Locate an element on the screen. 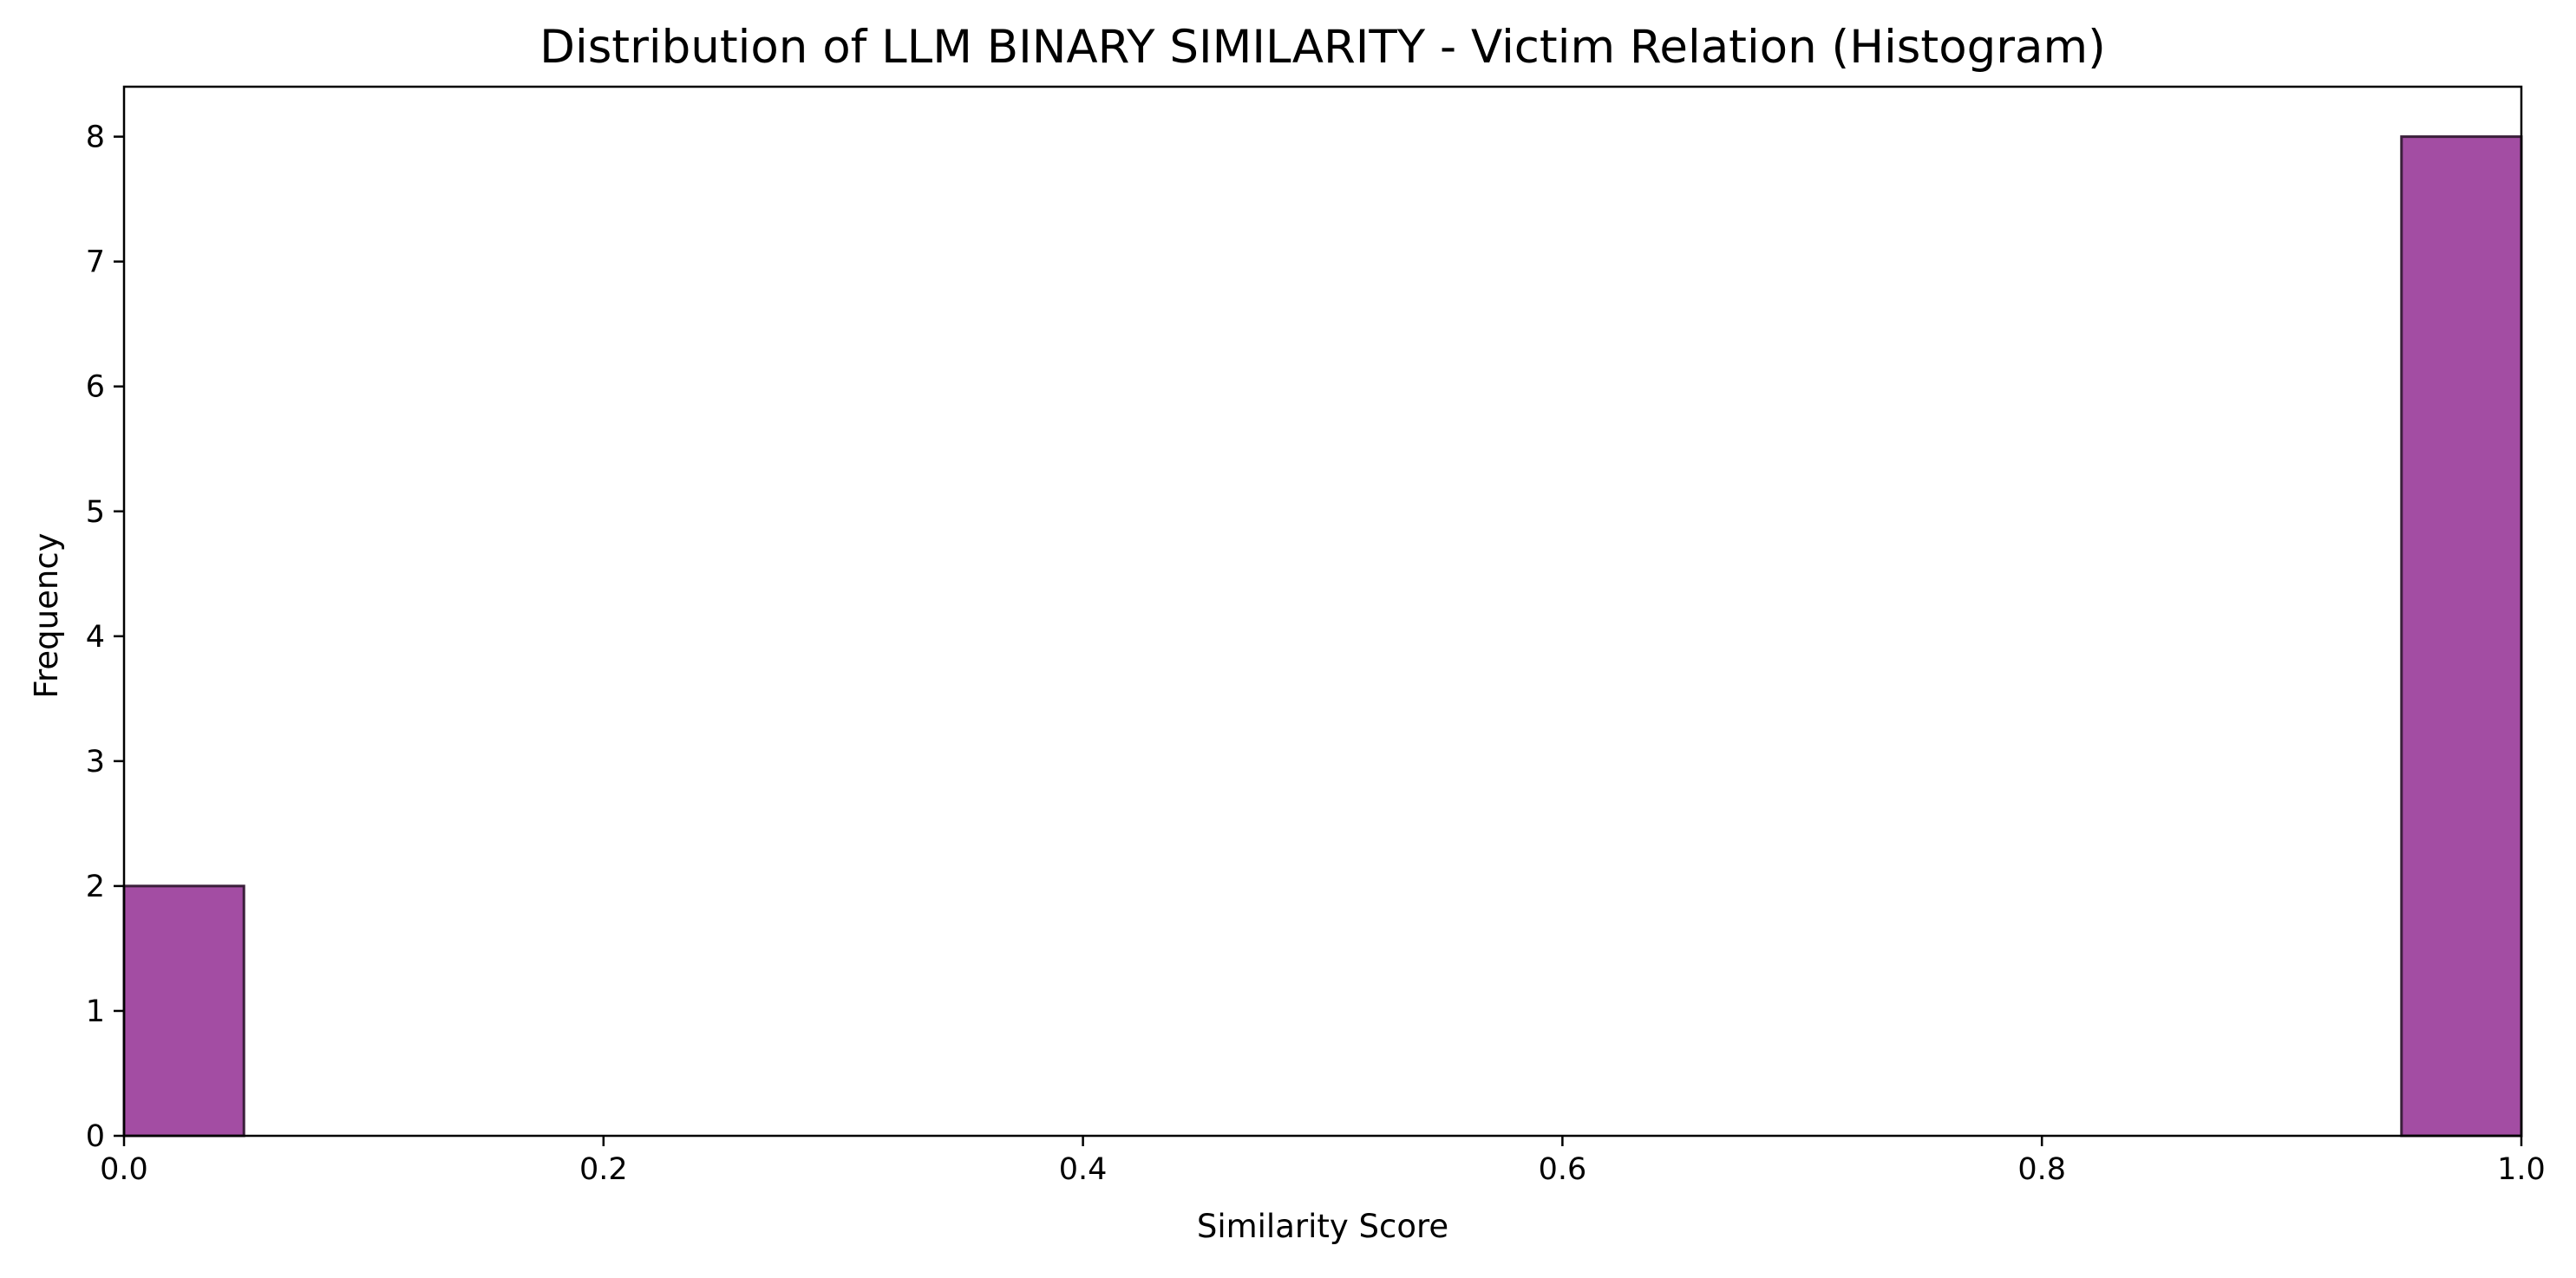 The width and height of the screenshot is (2576, 1278). x-axis-label: Similarity Score is located at coordinates (1322, 1226).